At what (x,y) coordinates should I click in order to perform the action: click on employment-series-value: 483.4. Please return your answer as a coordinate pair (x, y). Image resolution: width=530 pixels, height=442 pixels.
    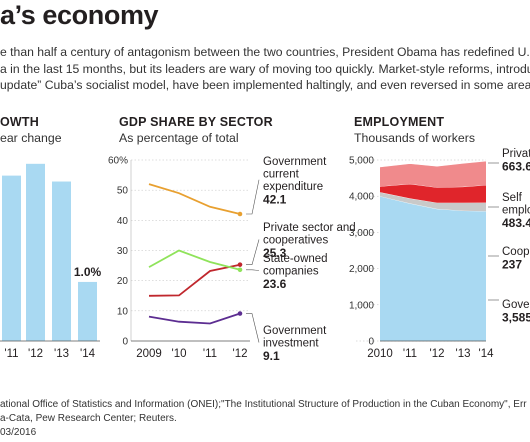
    Looking at the image, I should click on (516, 223).